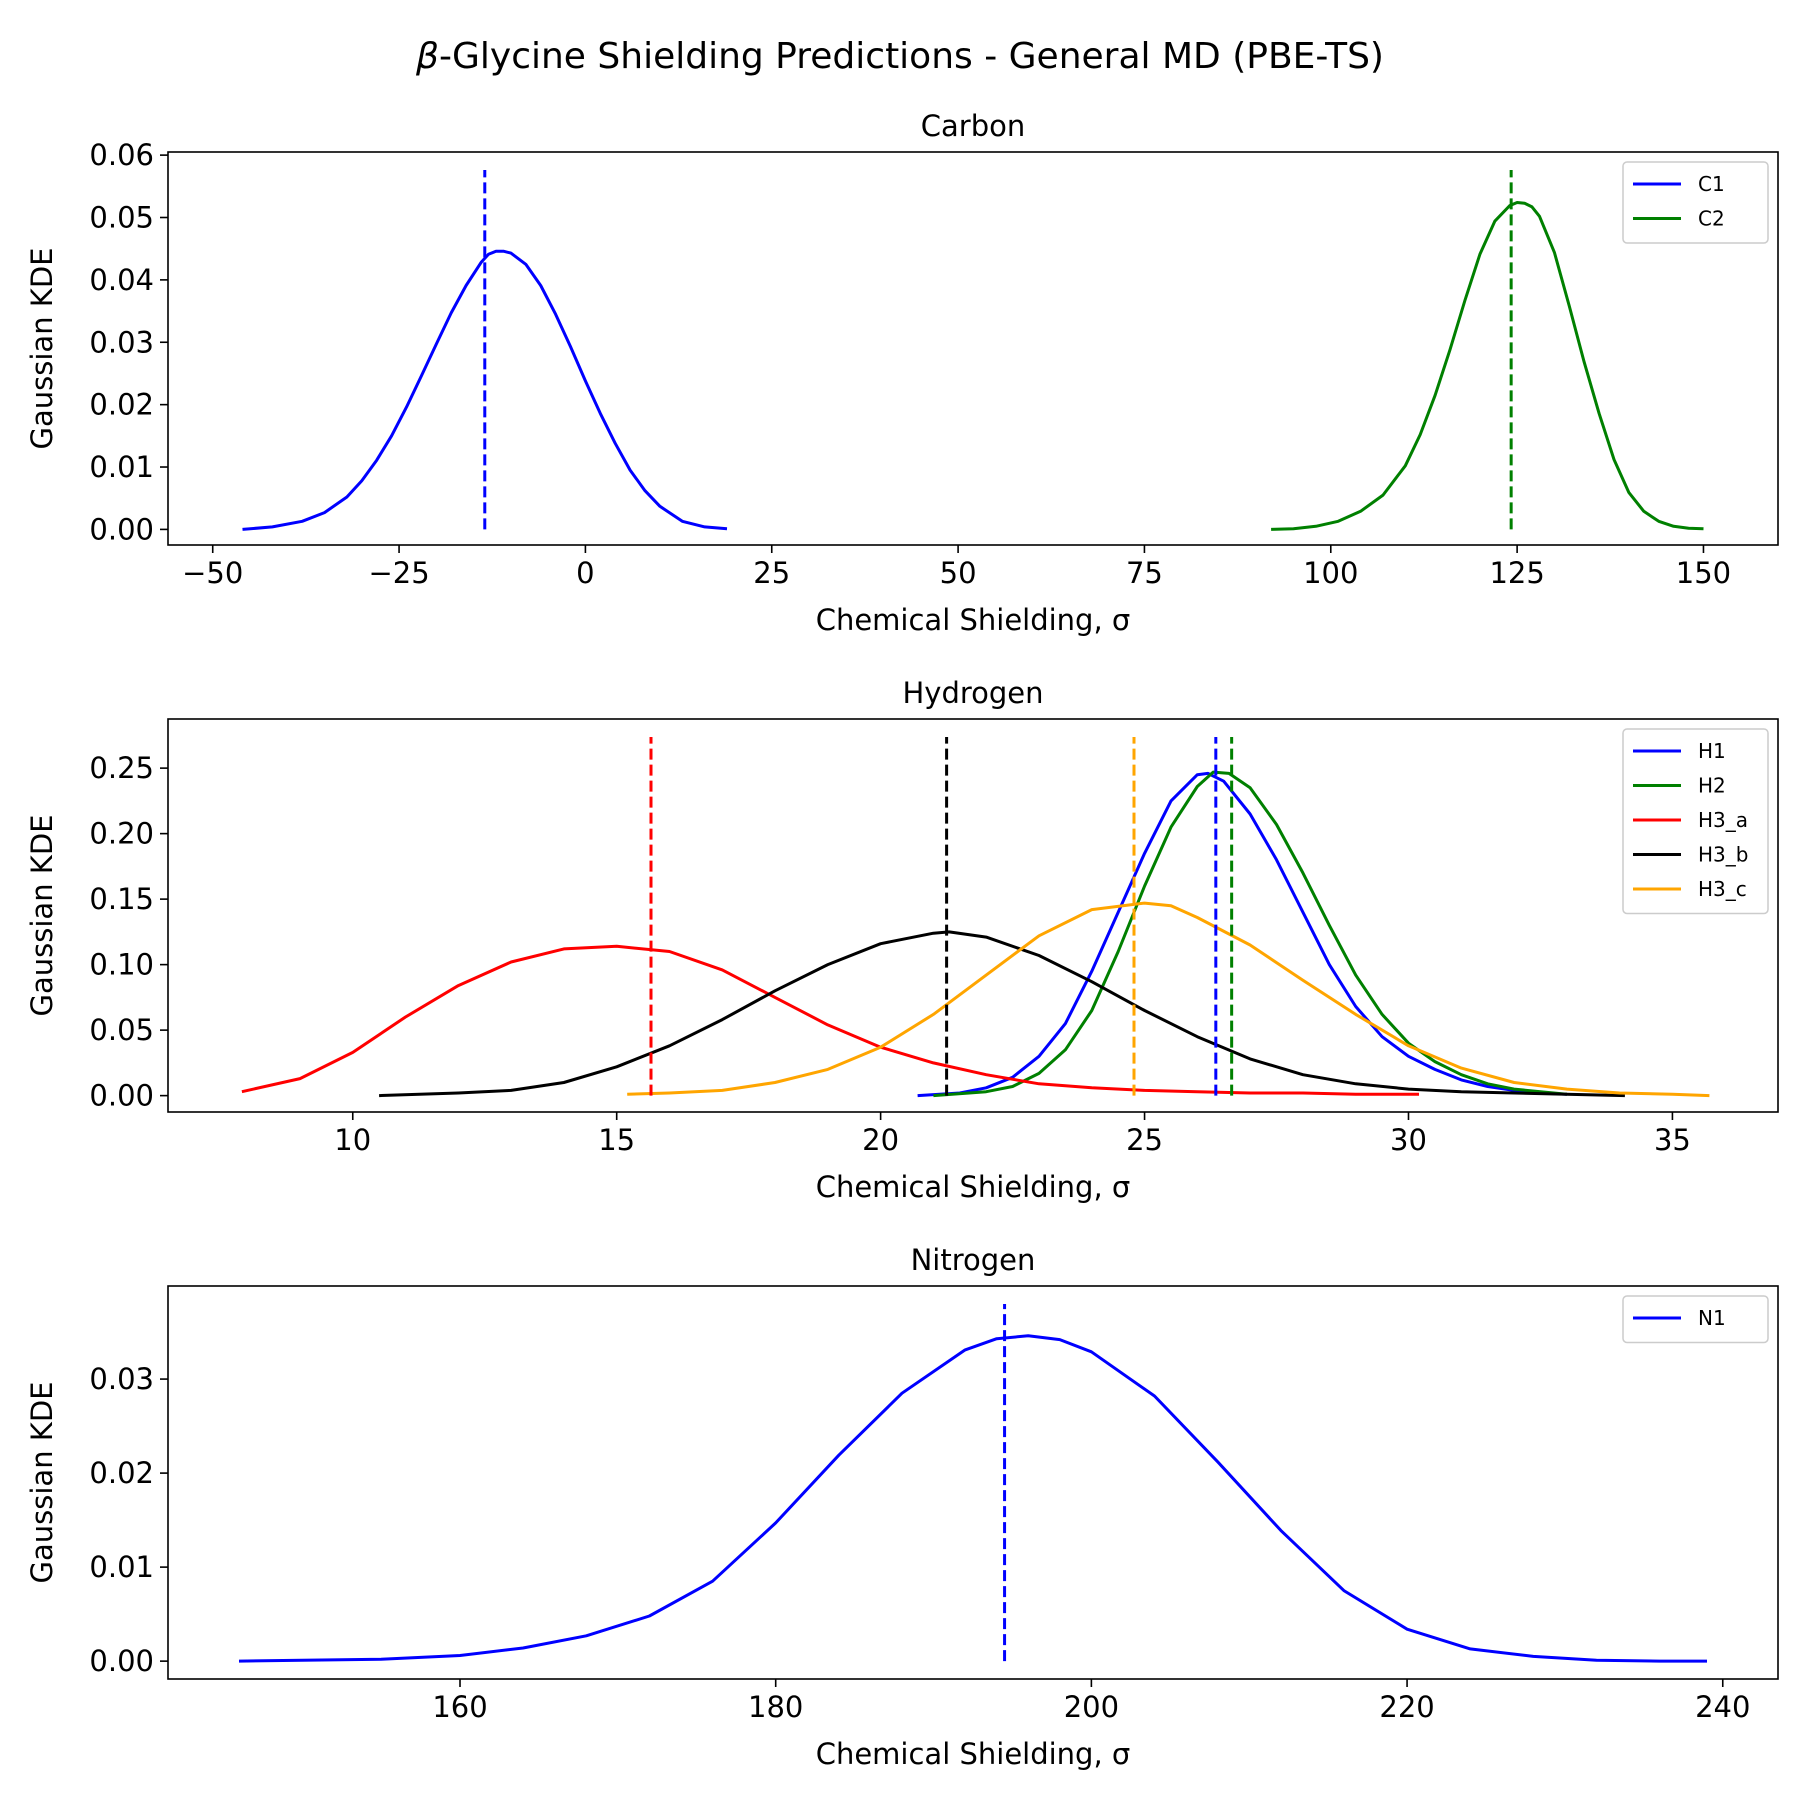 The height and width of the screenshot is (1800, 1800). Describe the element at coordinates (121, 1096) in the screenshot. I see `hydrogen-ytick-label: 0.00` at that location.